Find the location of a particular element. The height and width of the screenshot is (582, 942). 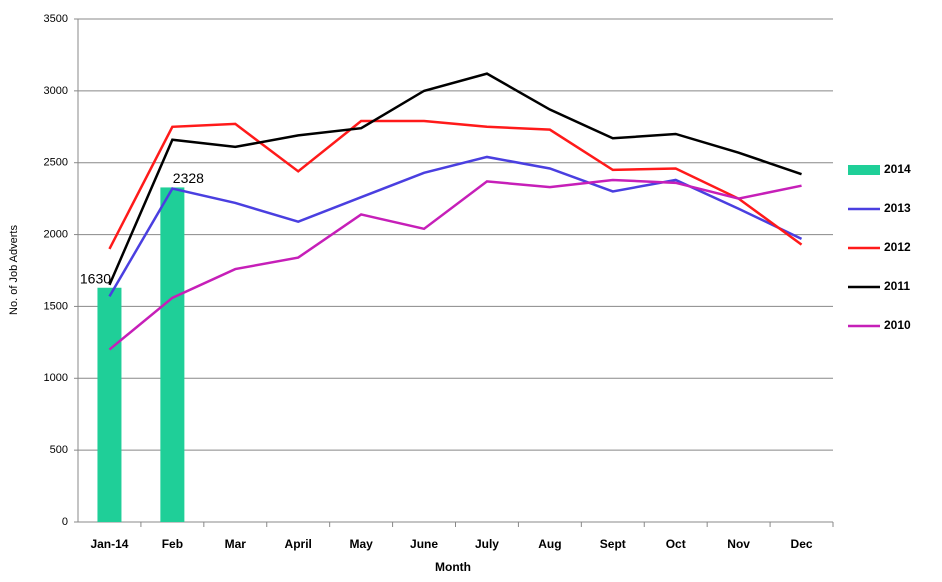

y-tick-label: 0 is located at coordinates (65, 522).